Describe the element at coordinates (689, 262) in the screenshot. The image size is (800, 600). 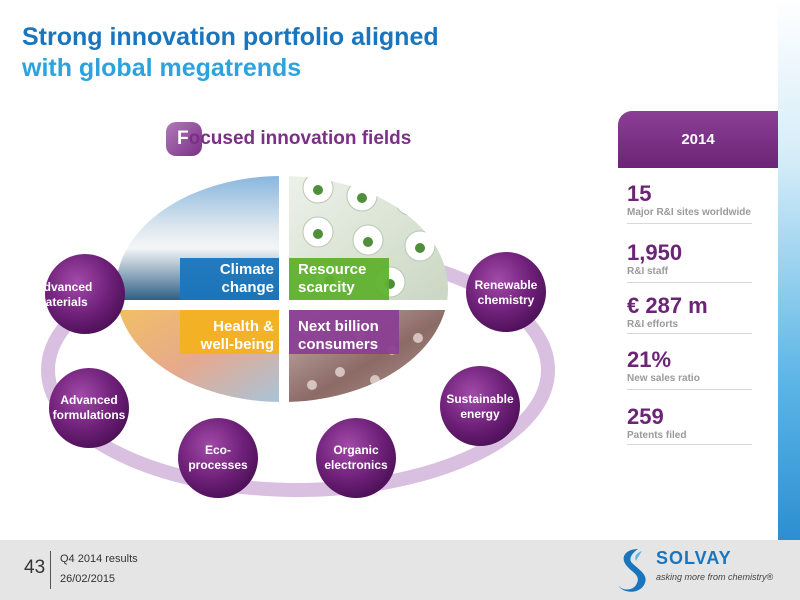
I see `stat-rd-staff: 1,950 R&I staff` at that location.